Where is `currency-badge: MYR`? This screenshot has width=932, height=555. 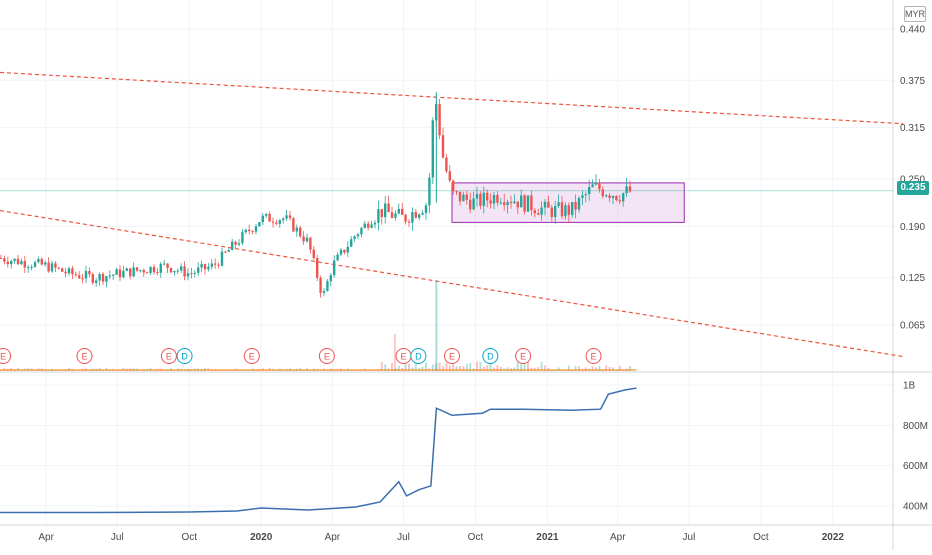 currency-badge: MYR is located at coordinates (915, 14).